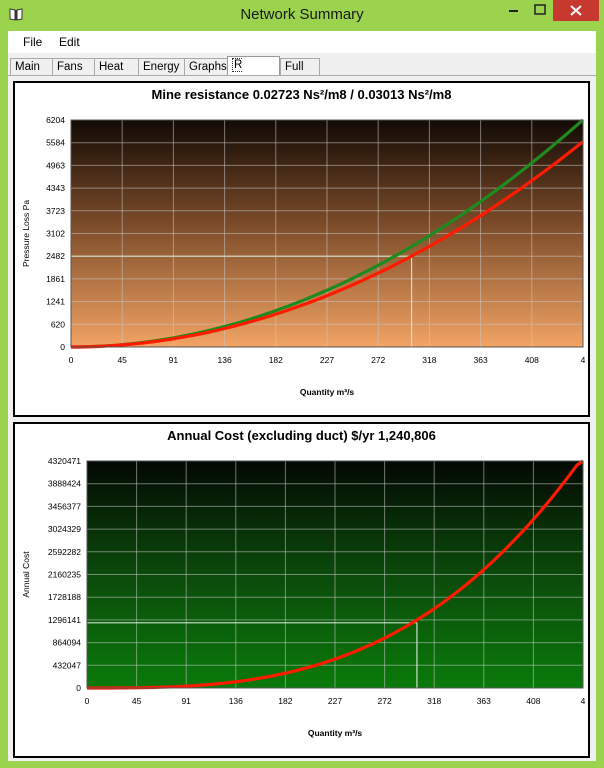 The height and width of the screenshot is (768, 604). I want to click on window-title: Network Summary, so click(302, 14).